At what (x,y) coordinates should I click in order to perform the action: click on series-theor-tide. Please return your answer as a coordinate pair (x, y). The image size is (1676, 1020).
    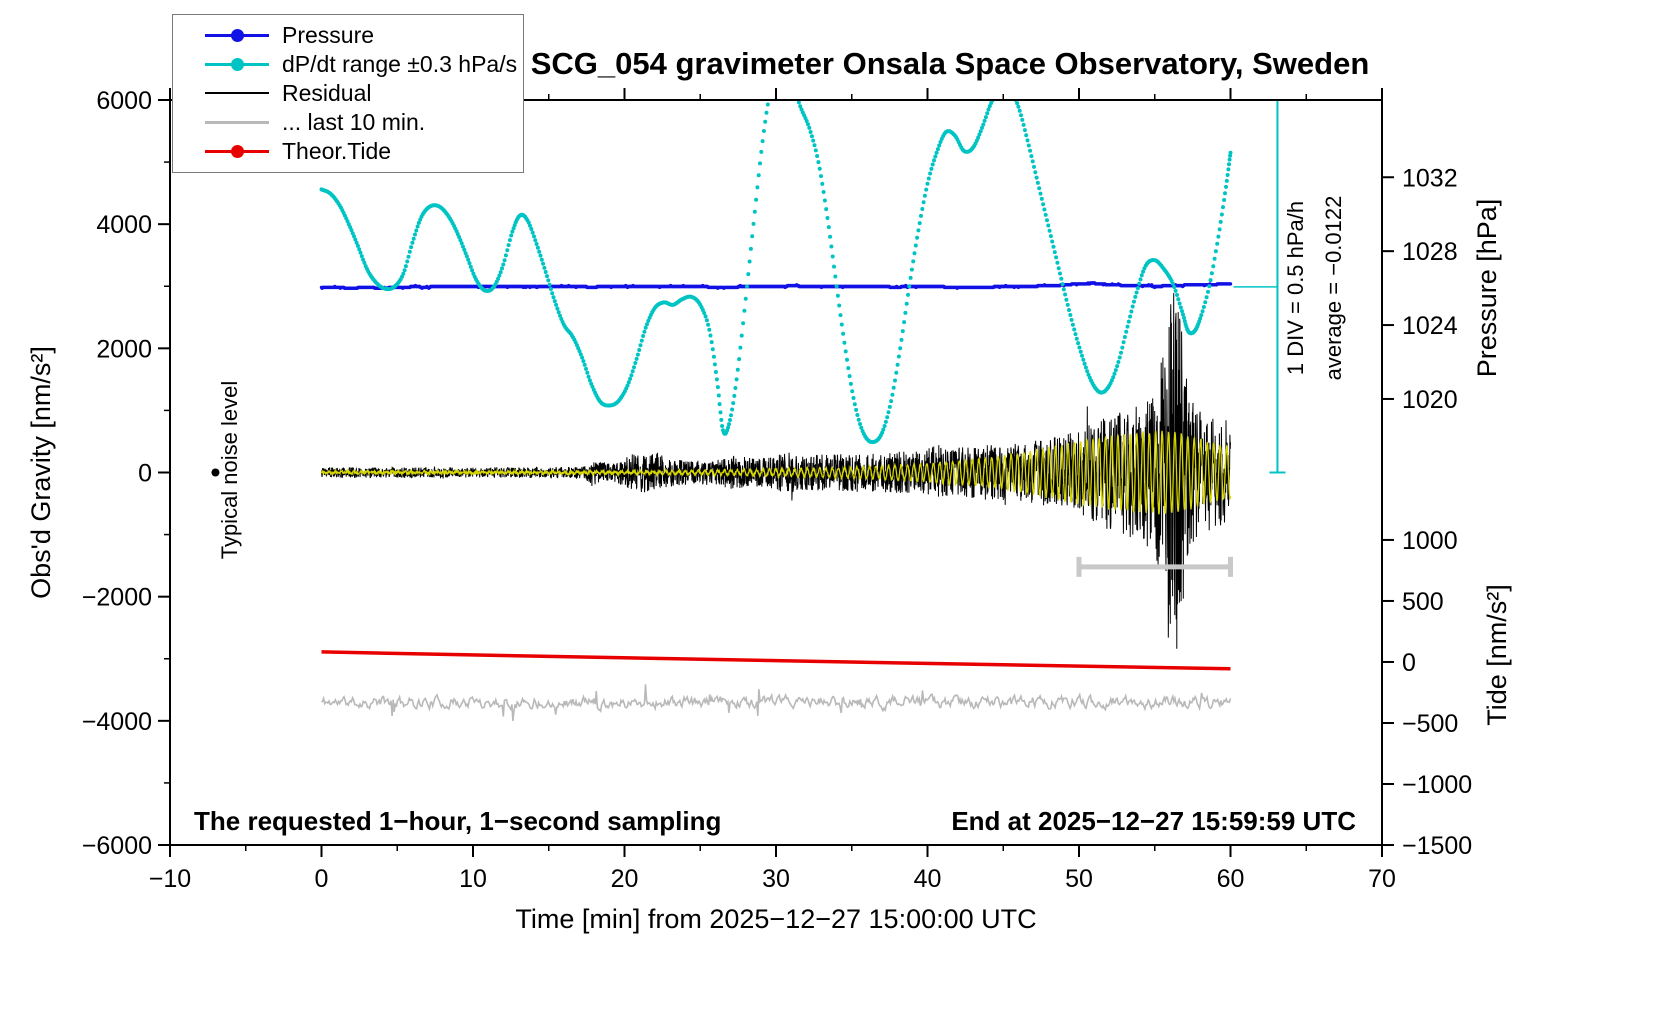
    Looking at the image, I should click on (776, 660).